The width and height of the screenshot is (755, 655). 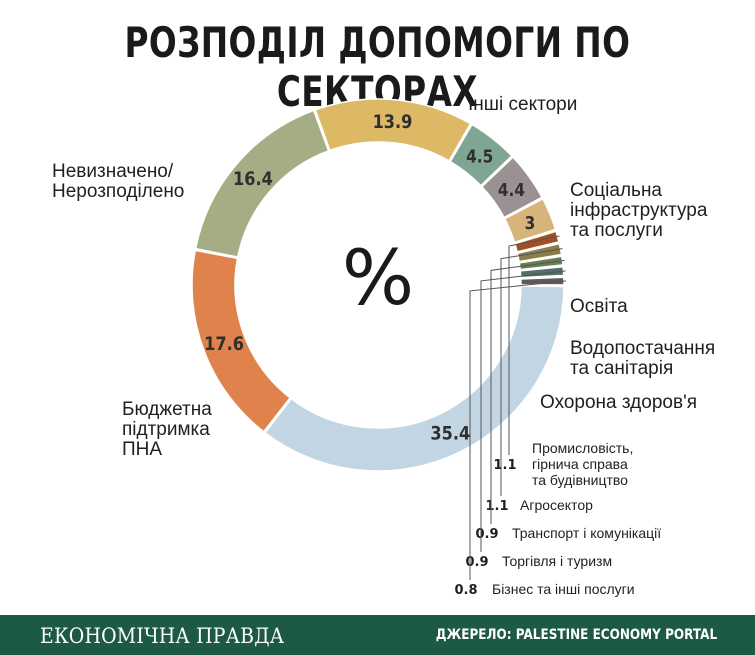 I want to click on slice-value-label: 3, so click(x=530, y=223).